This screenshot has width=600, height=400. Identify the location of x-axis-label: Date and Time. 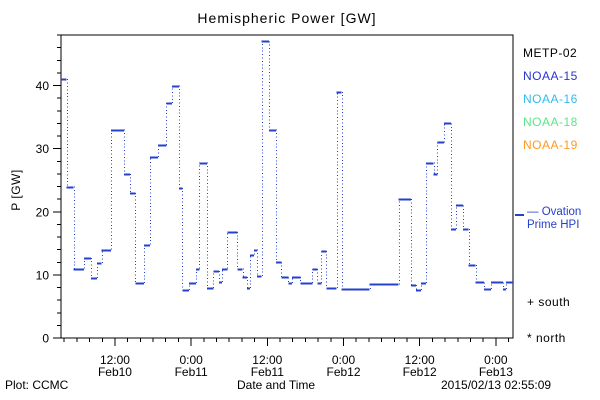
(276, 385).